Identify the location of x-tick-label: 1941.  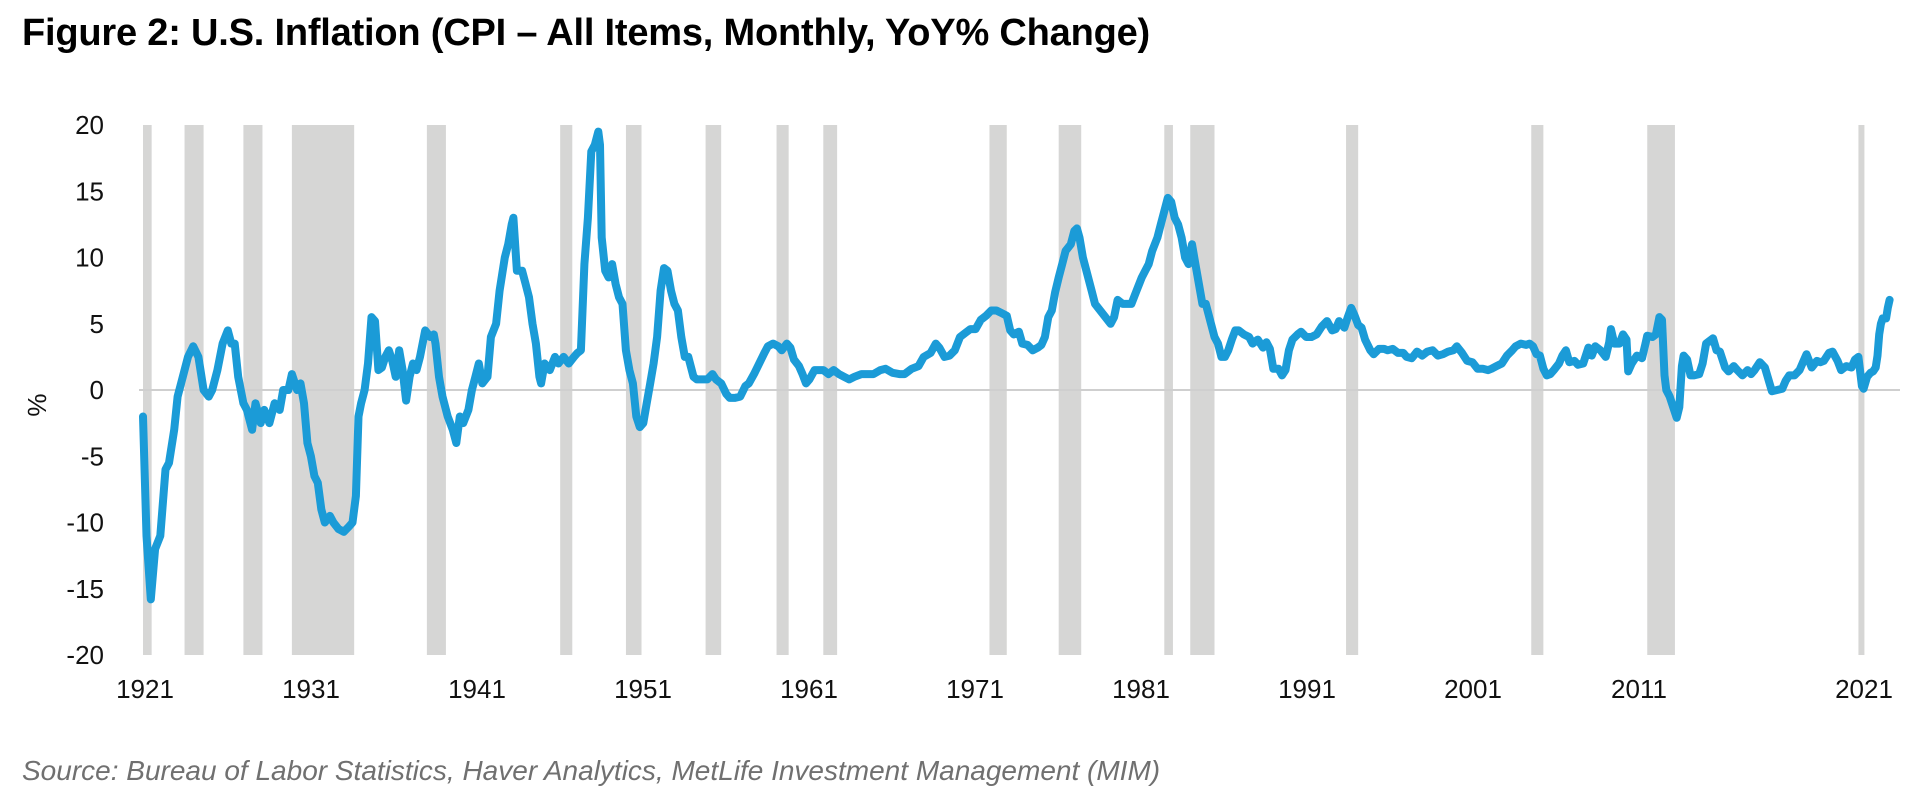
(477, 689).